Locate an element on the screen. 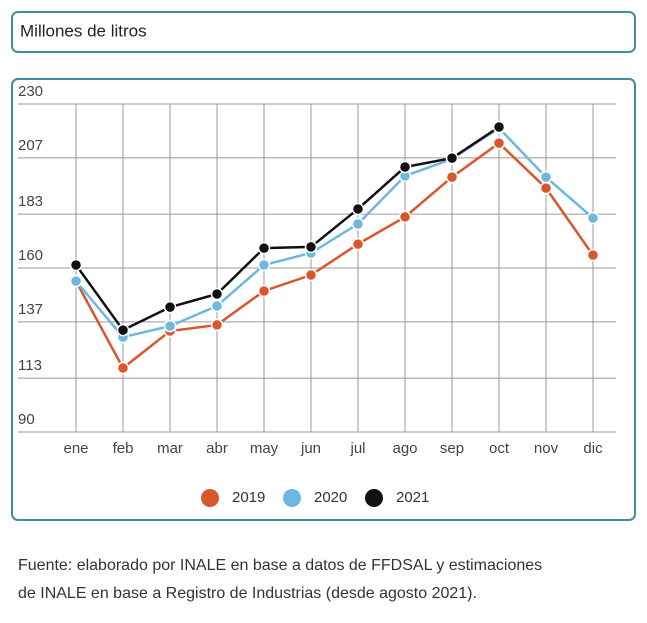  x-tick-label: mar is located at coordinates (170, 448).